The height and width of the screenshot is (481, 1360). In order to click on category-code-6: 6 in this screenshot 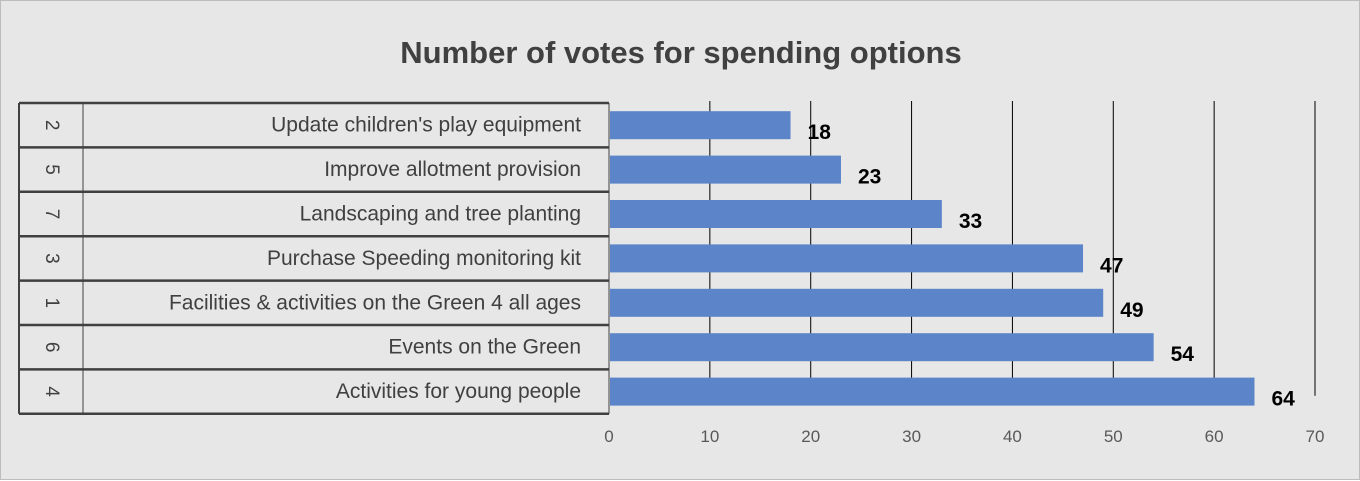, I will do `click(51, 347)`.